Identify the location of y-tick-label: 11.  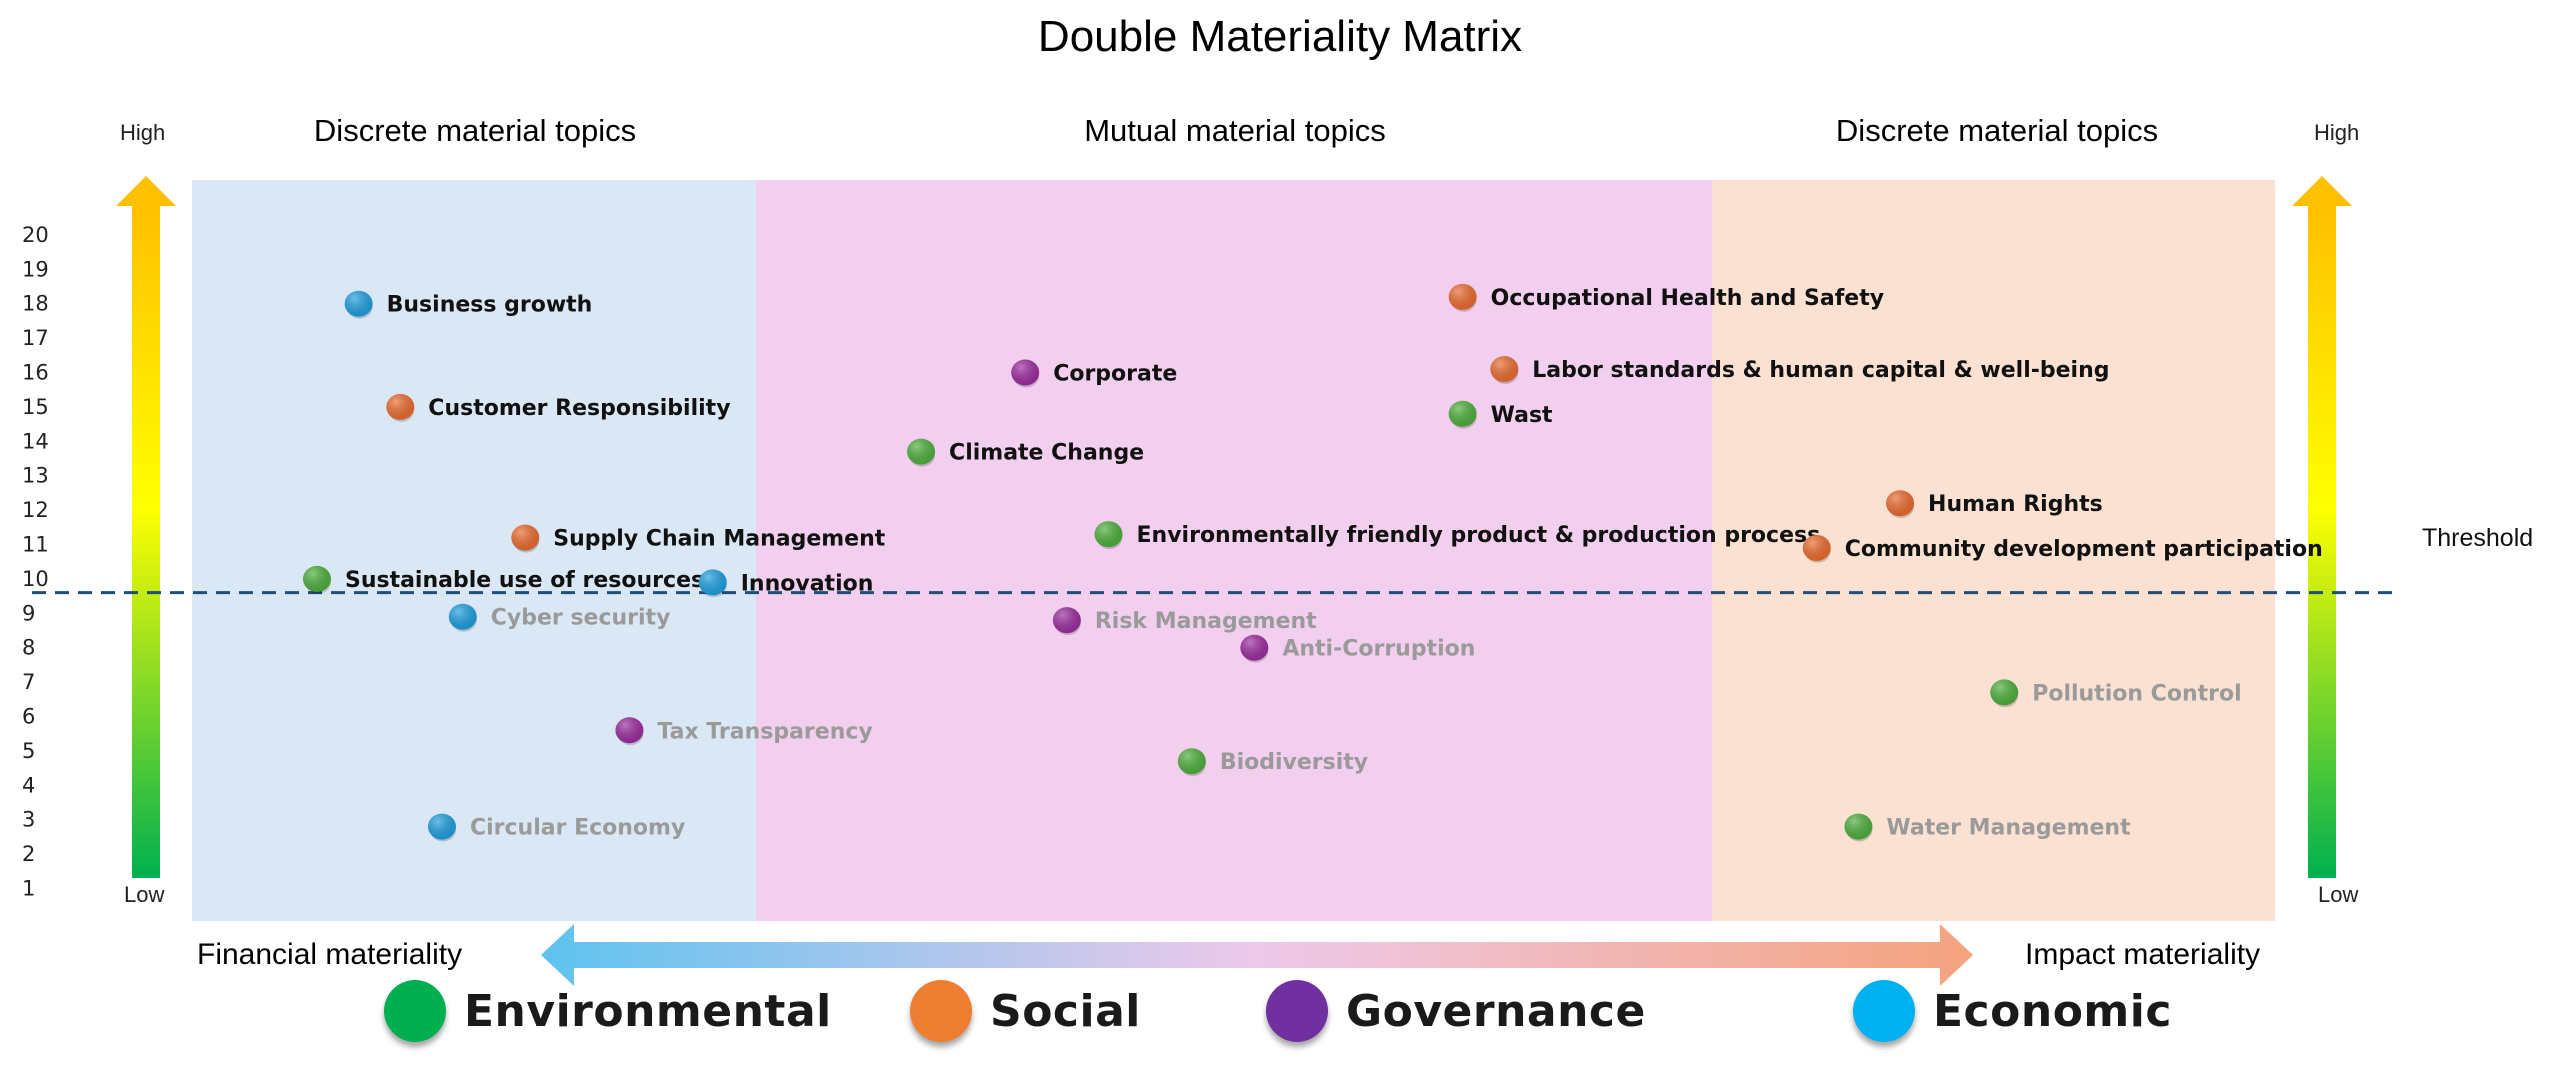
(35, 545).